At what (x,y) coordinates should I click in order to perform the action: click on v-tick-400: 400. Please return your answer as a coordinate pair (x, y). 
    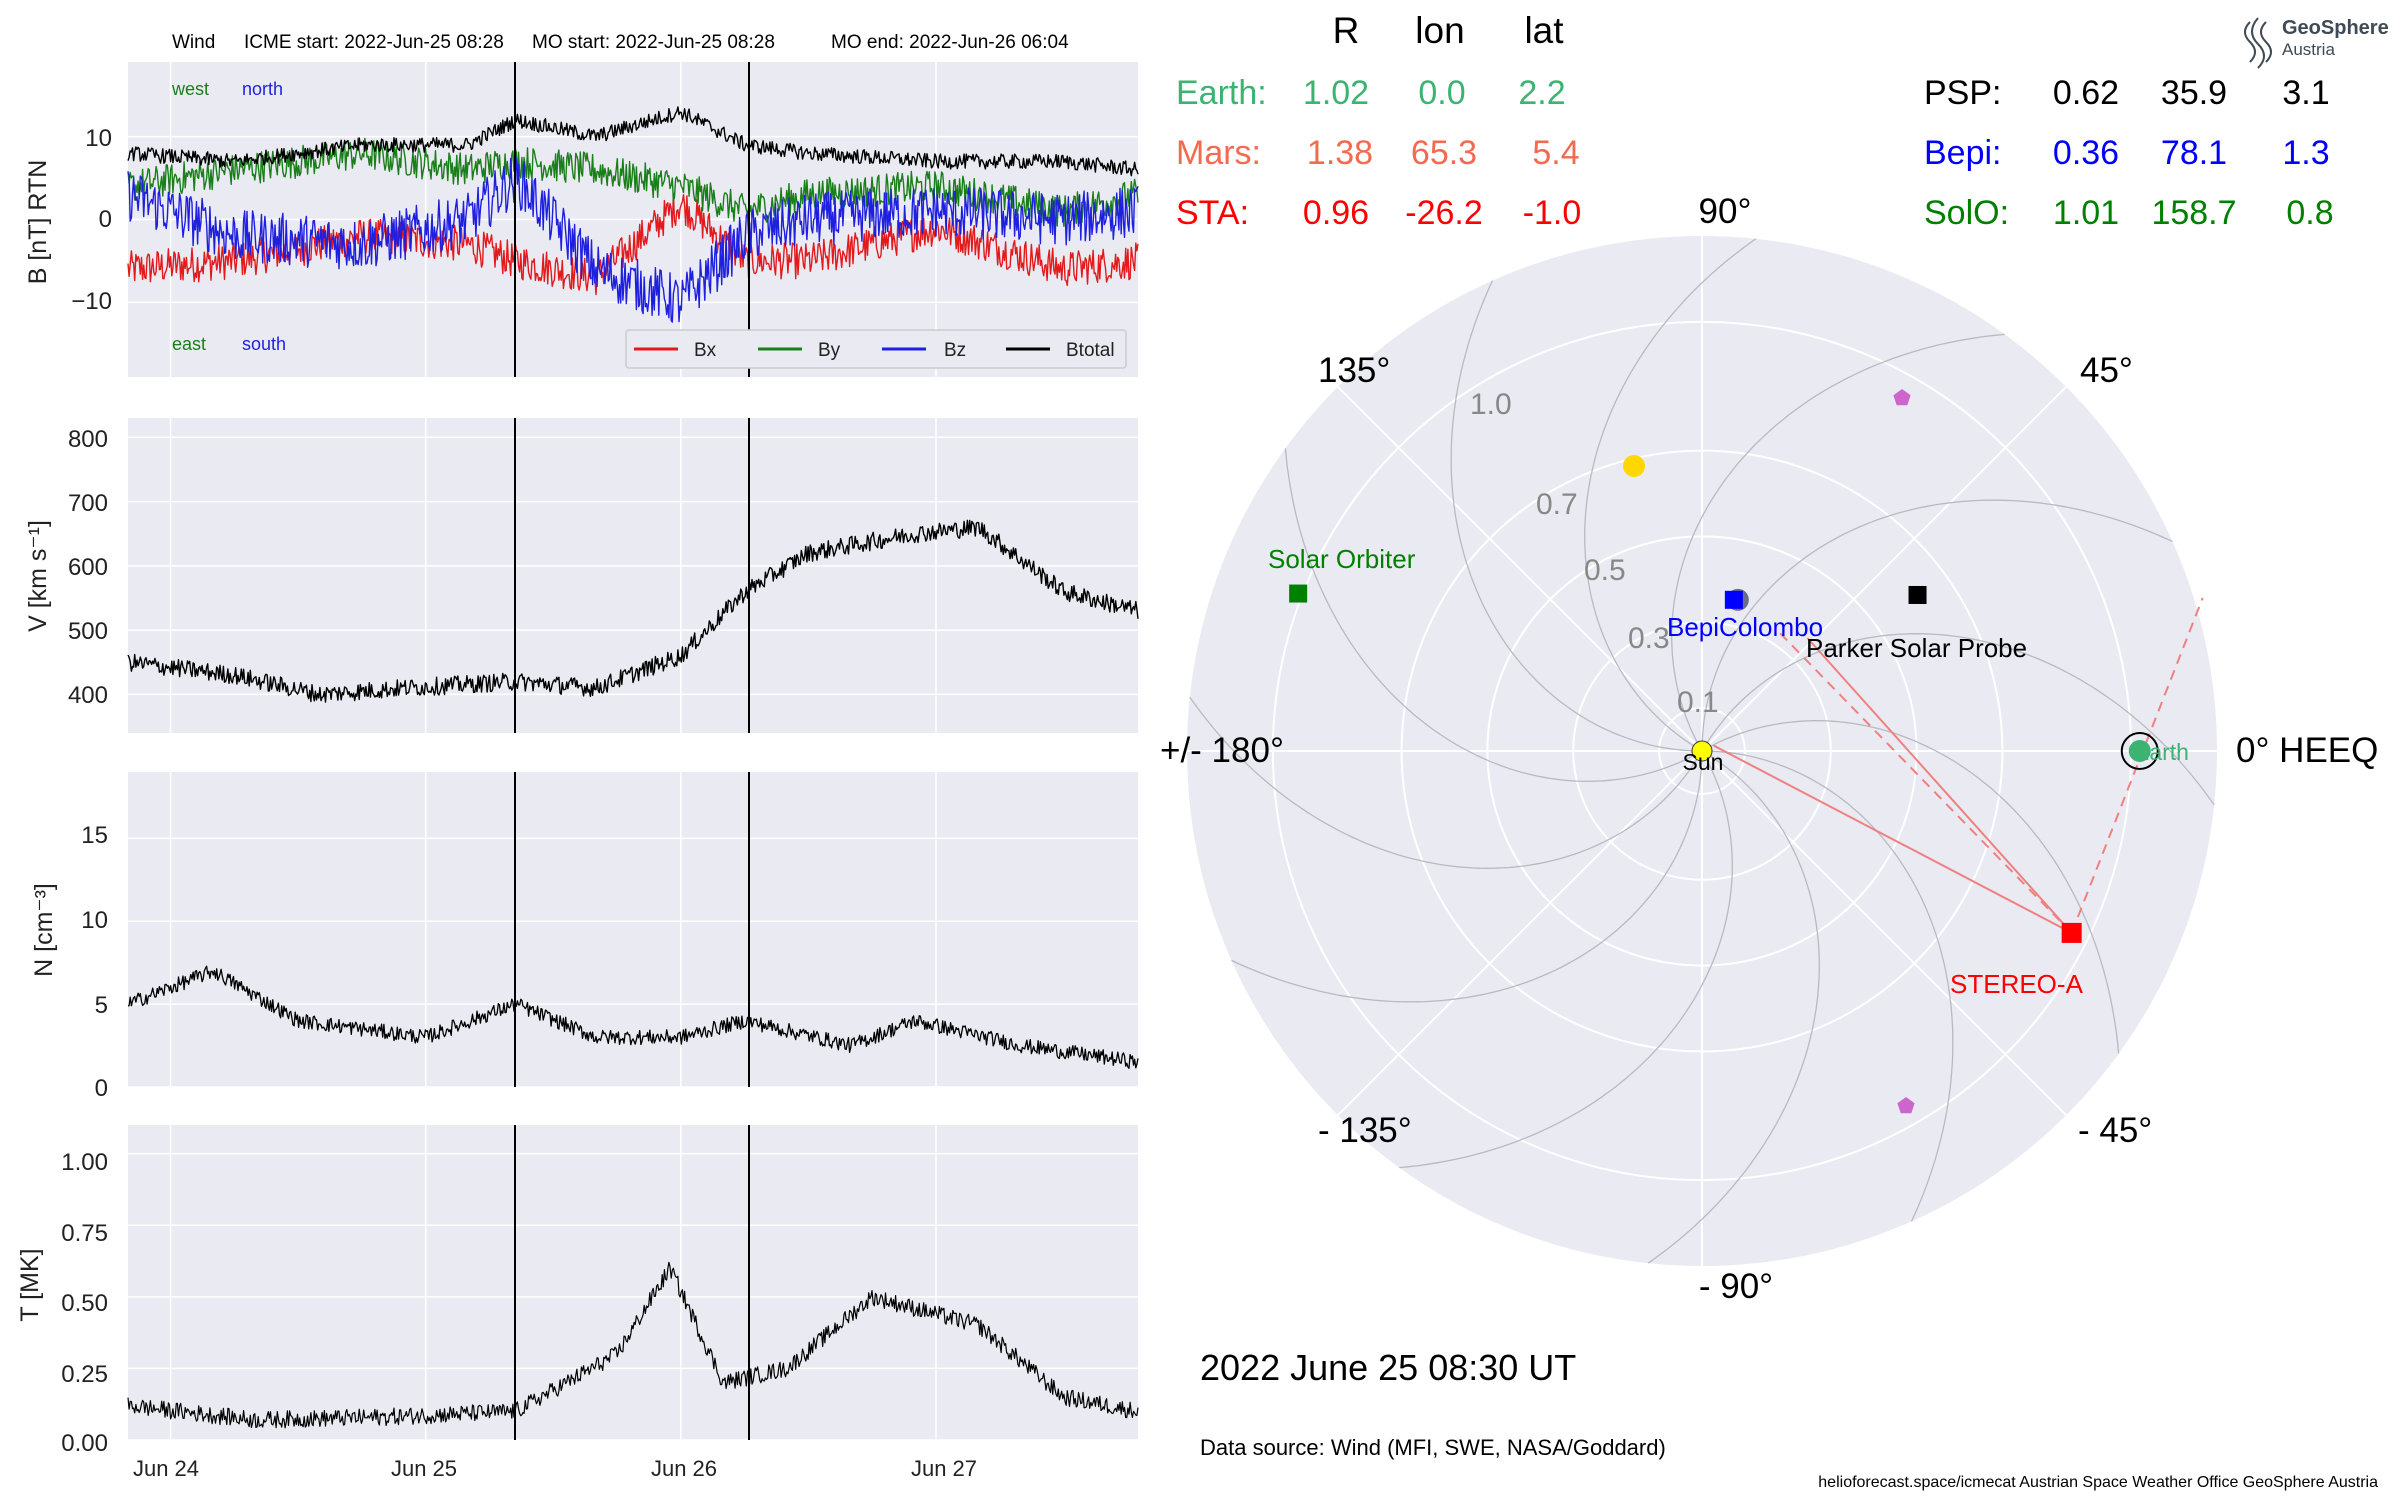
    Looking at the image, I should click on (88, 695).